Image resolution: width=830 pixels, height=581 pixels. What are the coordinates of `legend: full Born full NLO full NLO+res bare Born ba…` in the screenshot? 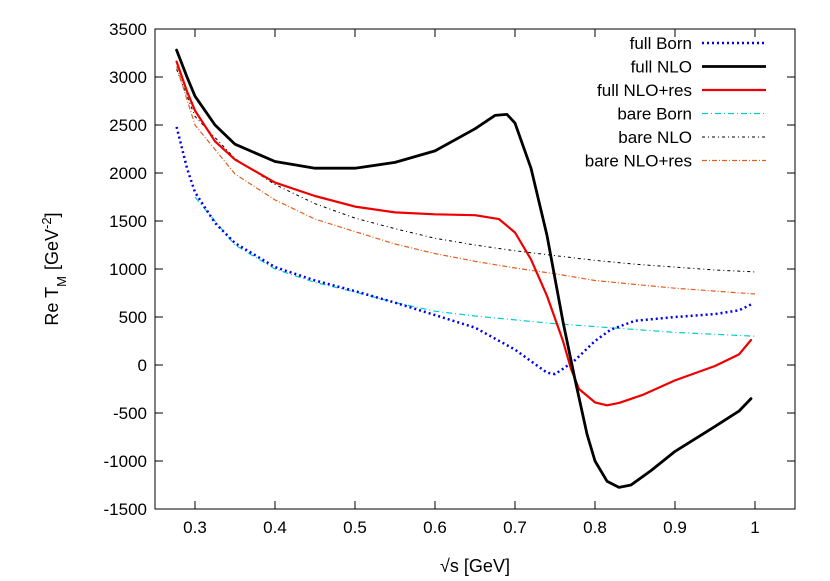 It's located at (675, 102).